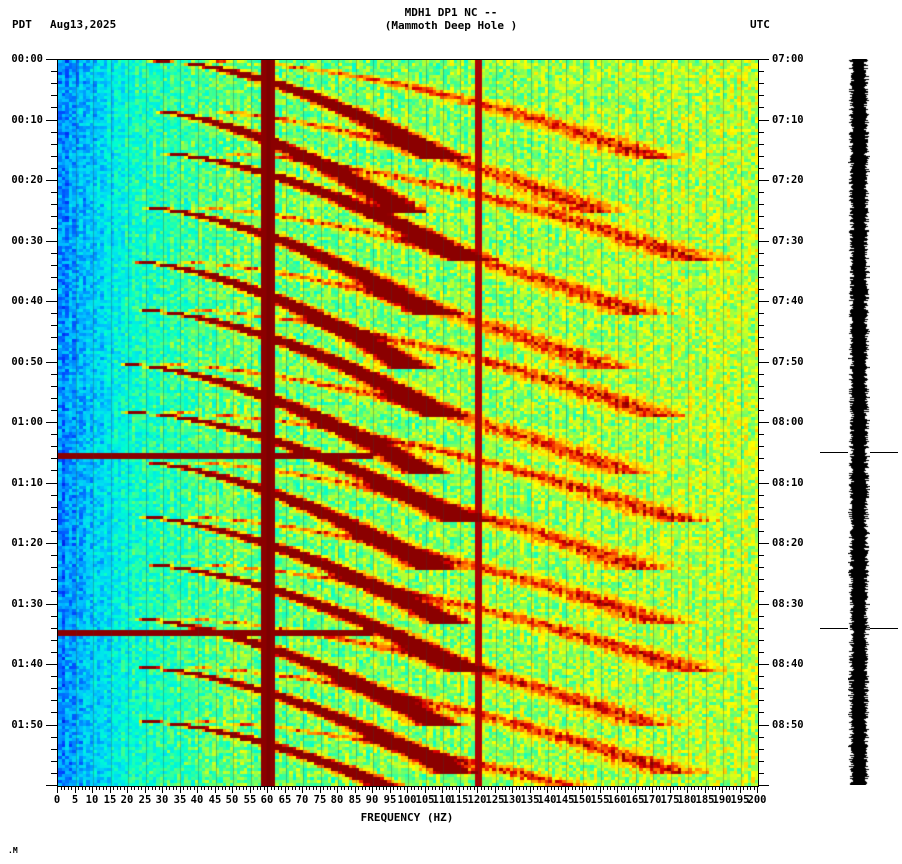  Describe the element at coordinates (407, 817) in the screenshot. I see `x-axis-title: FREQUENCY (HZ)` at that location.